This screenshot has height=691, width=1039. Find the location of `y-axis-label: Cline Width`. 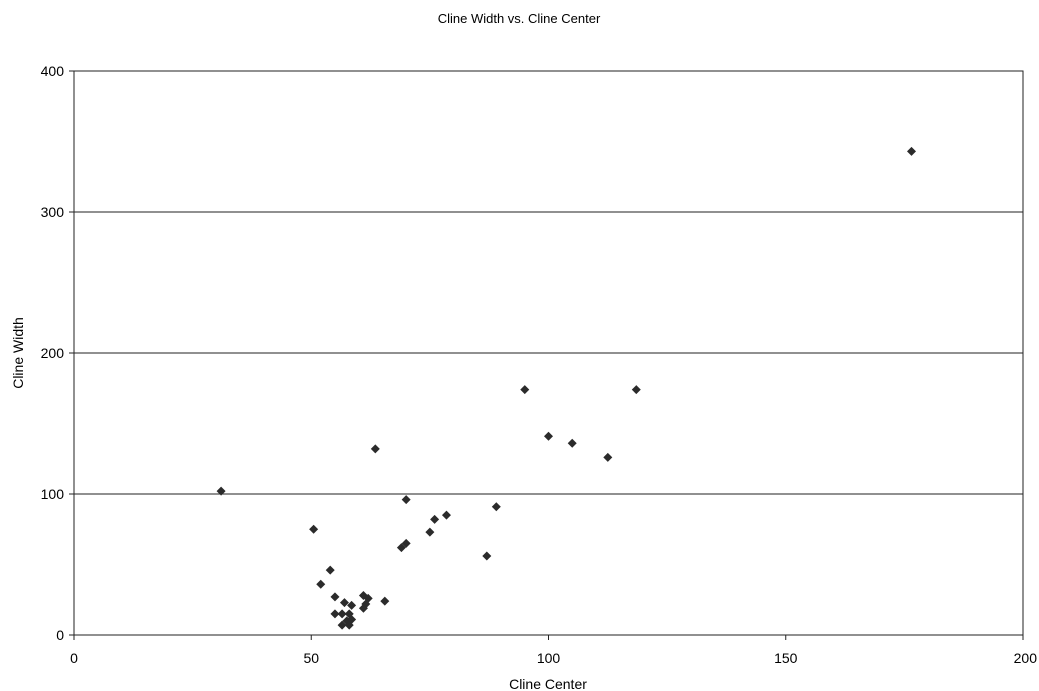

y-axis-label: Cline Width is located at coordinates (18, 353).